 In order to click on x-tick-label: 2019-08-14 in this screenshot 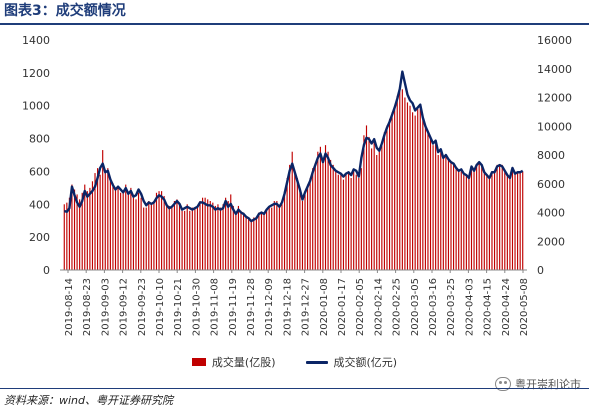, I will do `click(69, 307)`.